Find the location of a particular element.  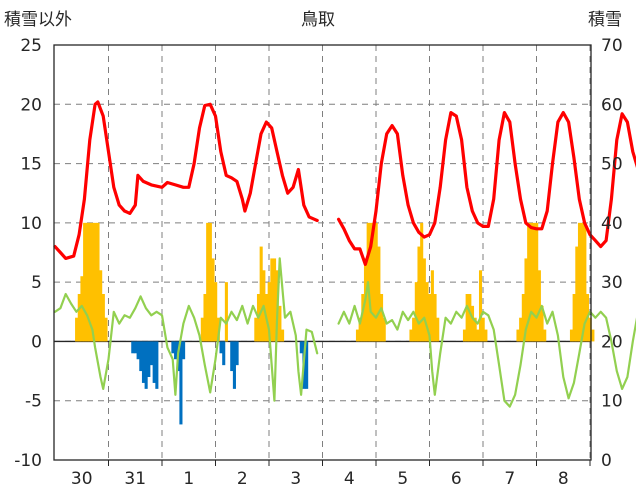

x-tick-label: 8 is located at coordinates (563, 479).